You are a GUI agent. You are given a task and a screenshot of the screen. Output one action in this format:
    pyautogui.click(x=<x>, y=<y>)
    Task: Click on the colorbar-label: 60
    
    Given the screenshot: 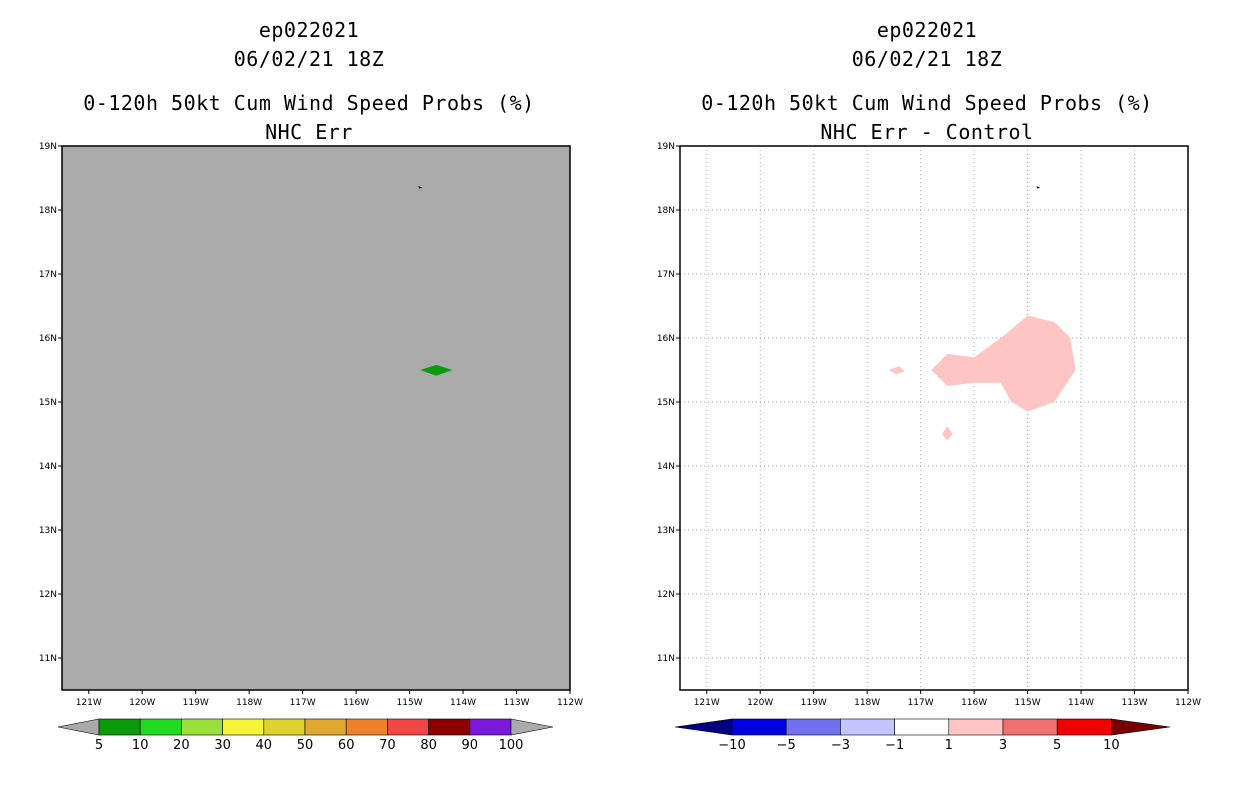 What is the action you would take?
    pyautogui.click(x=346, y=745)
    